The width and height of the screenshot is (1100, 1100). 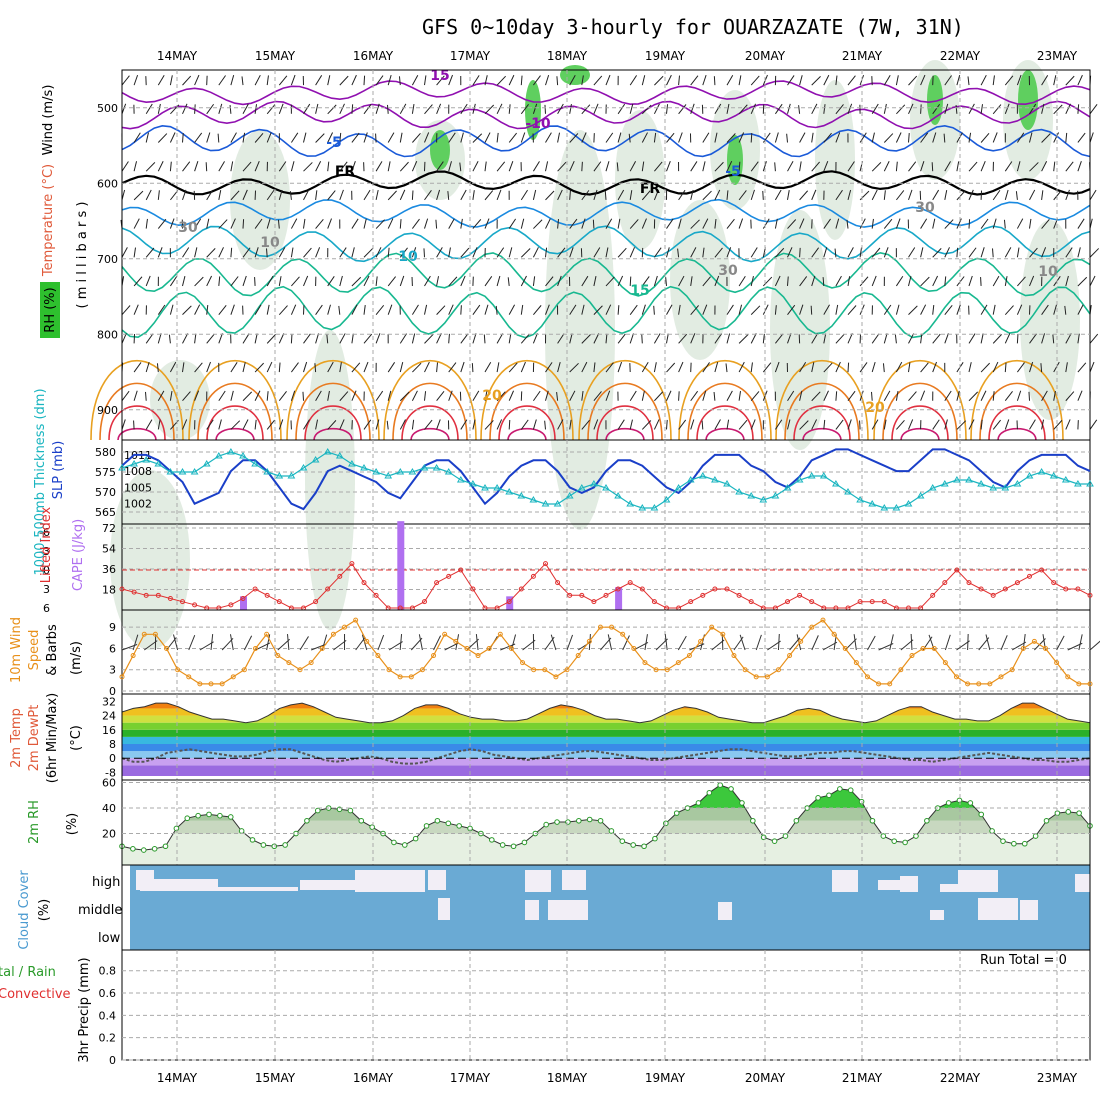 I want to click on cloud-label-high: high, so click(x=106, y=882).